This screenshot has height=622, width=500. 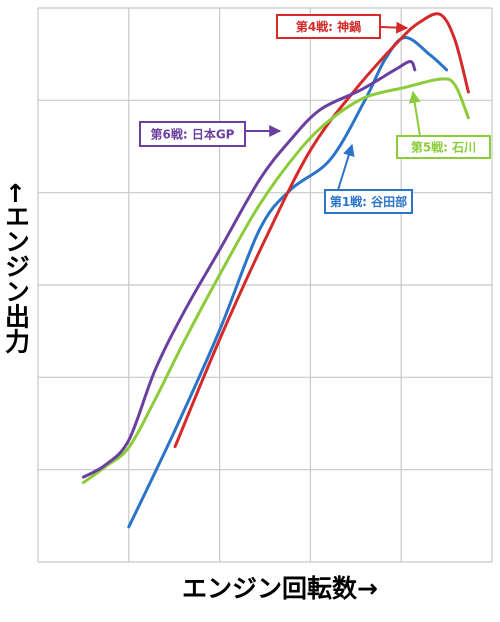 What do you see at coordinates (16, 269) in the screenshot?
I see `y-axis-label: ←エンジン出力` at bounding box center [16, 269].